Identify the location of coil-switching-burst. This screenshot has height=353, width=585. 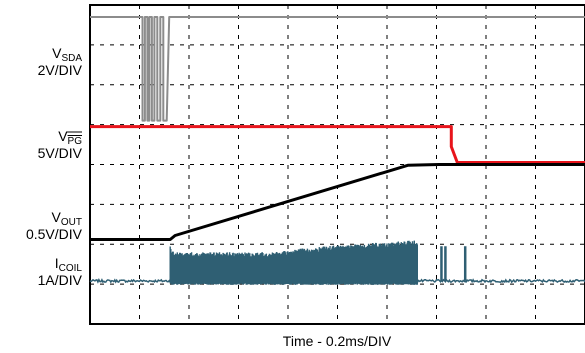
(293, 262).